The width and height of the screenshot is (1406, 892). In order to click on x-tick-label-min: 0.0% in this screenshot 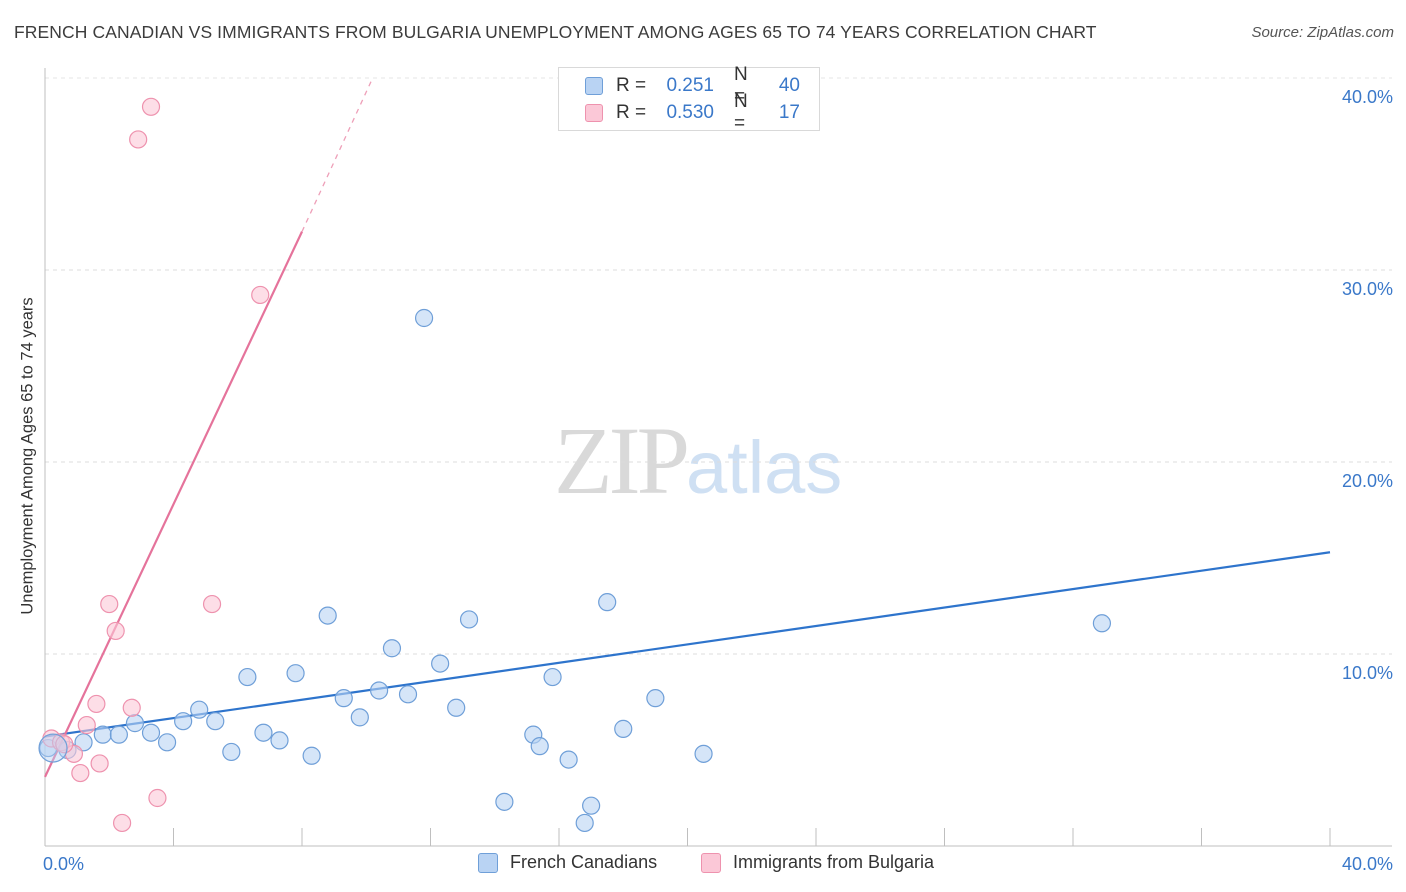, I will do `click(63, 864)`.